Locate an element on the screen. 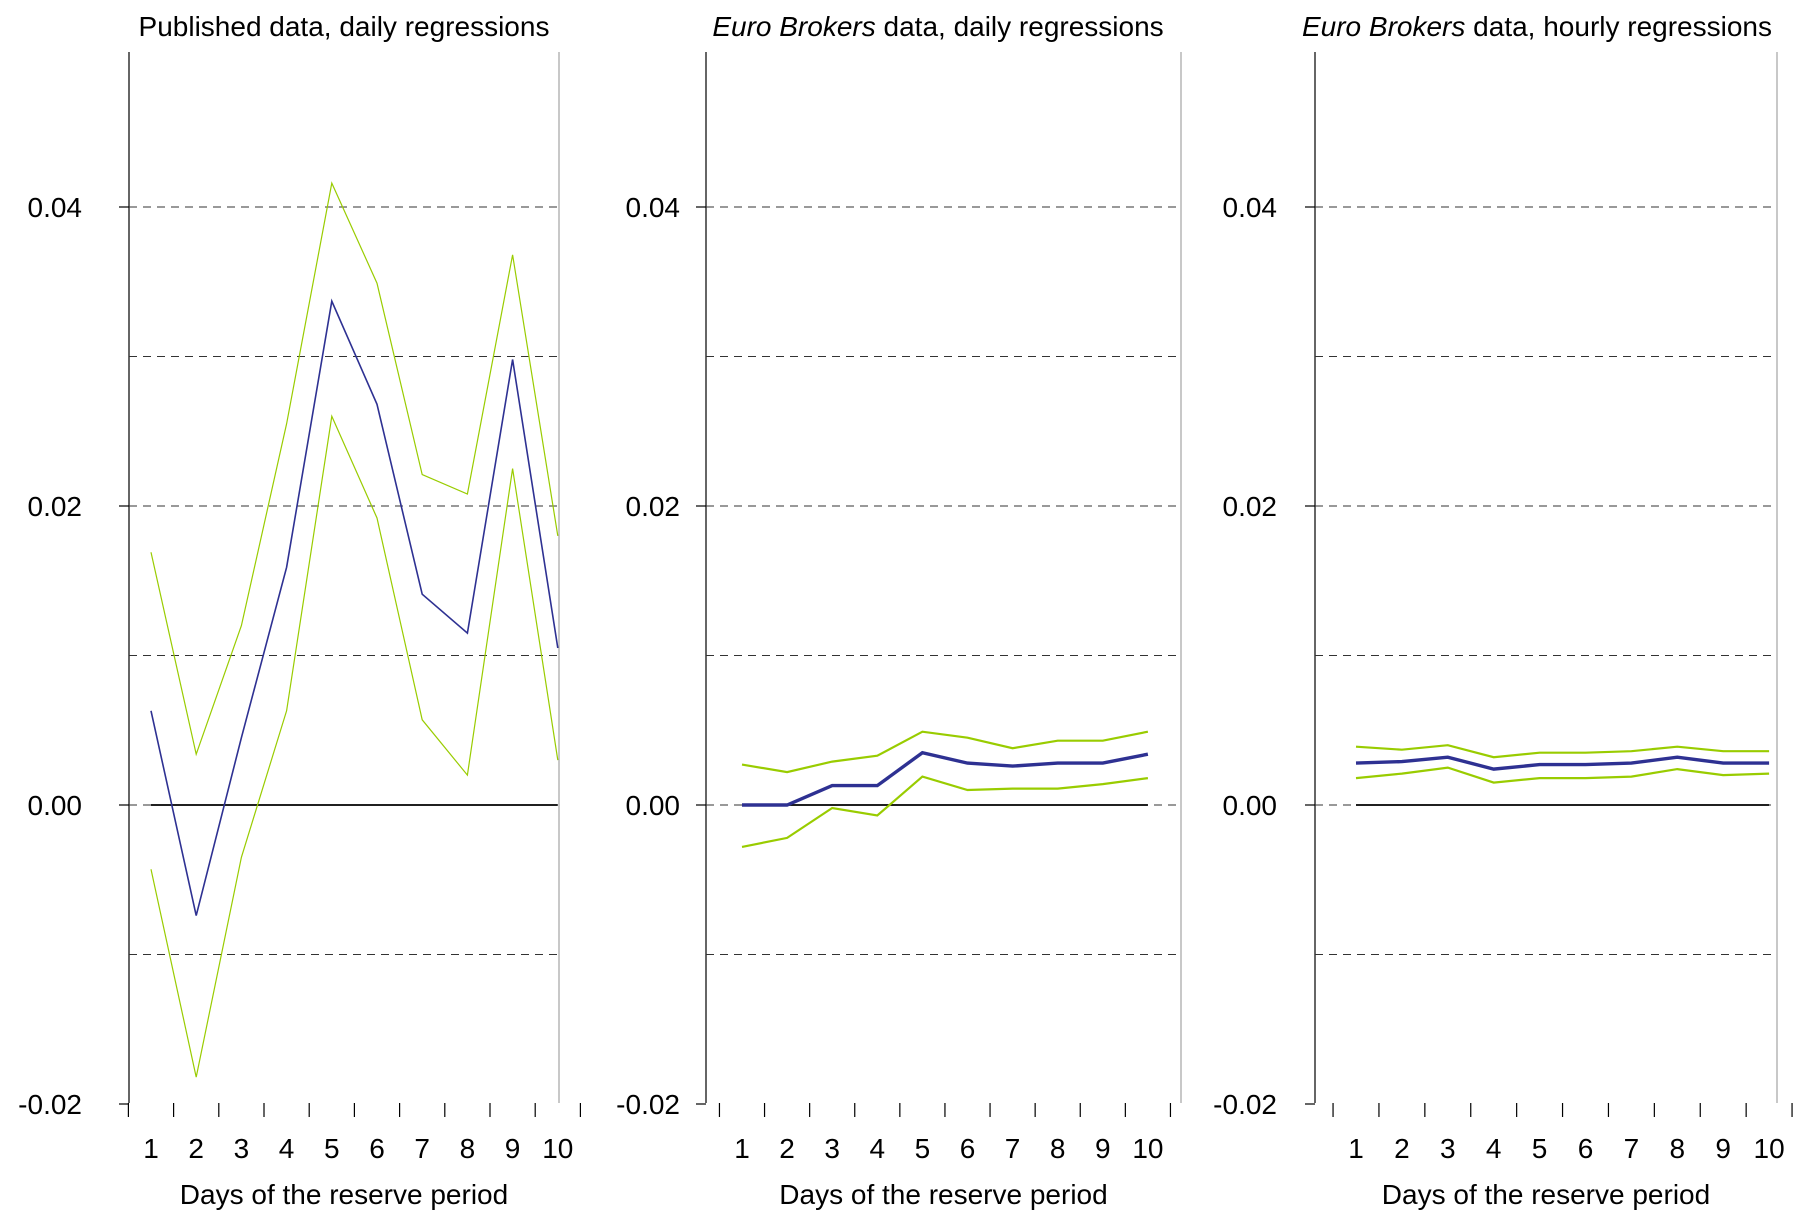 This screenshot has height=1212, width=1798. chart-title-text: data, hourly regressions is located at coordinates (1618, 26).